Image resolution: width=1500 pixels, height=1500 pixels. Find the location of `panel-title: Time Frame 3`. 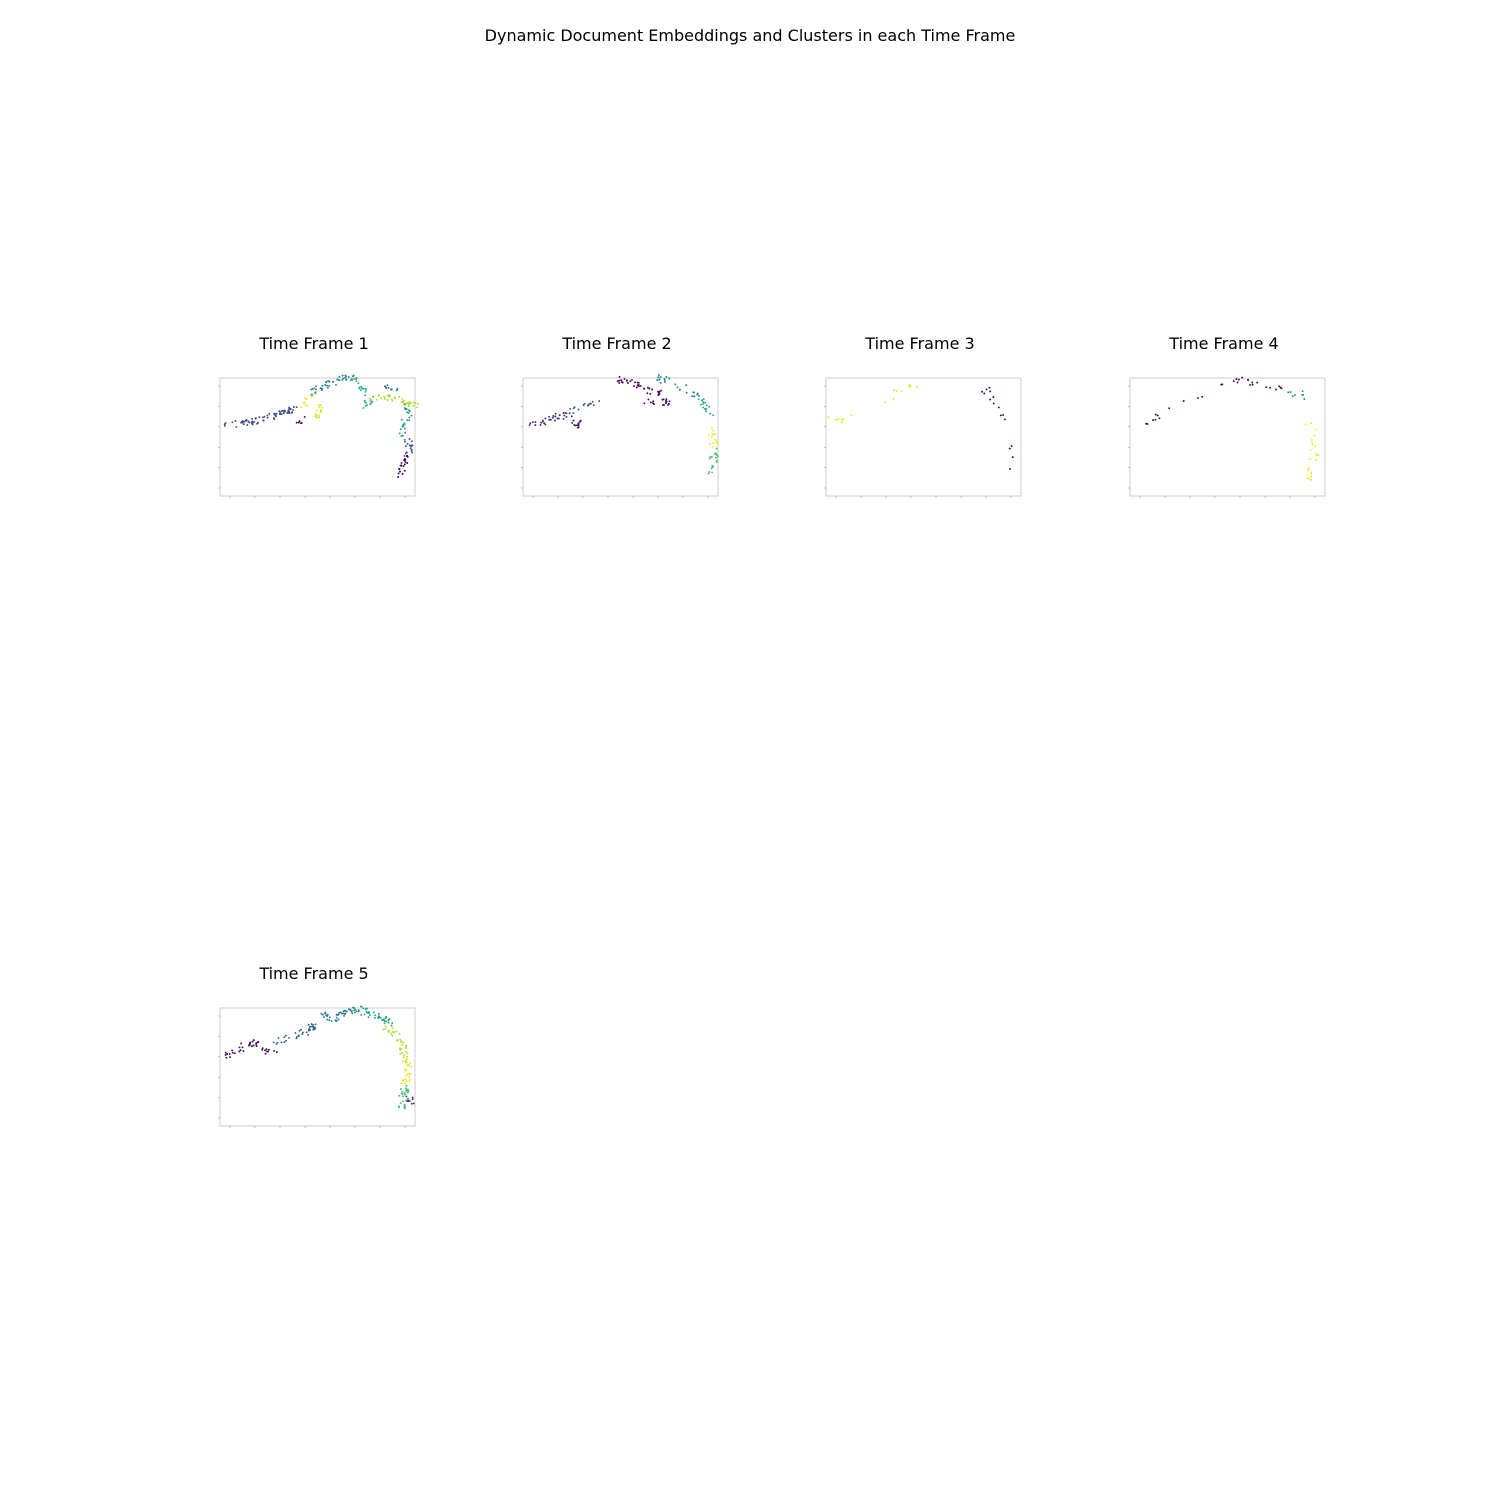

panel-title: Time Frame 3 is located at coordinates (920, 343).